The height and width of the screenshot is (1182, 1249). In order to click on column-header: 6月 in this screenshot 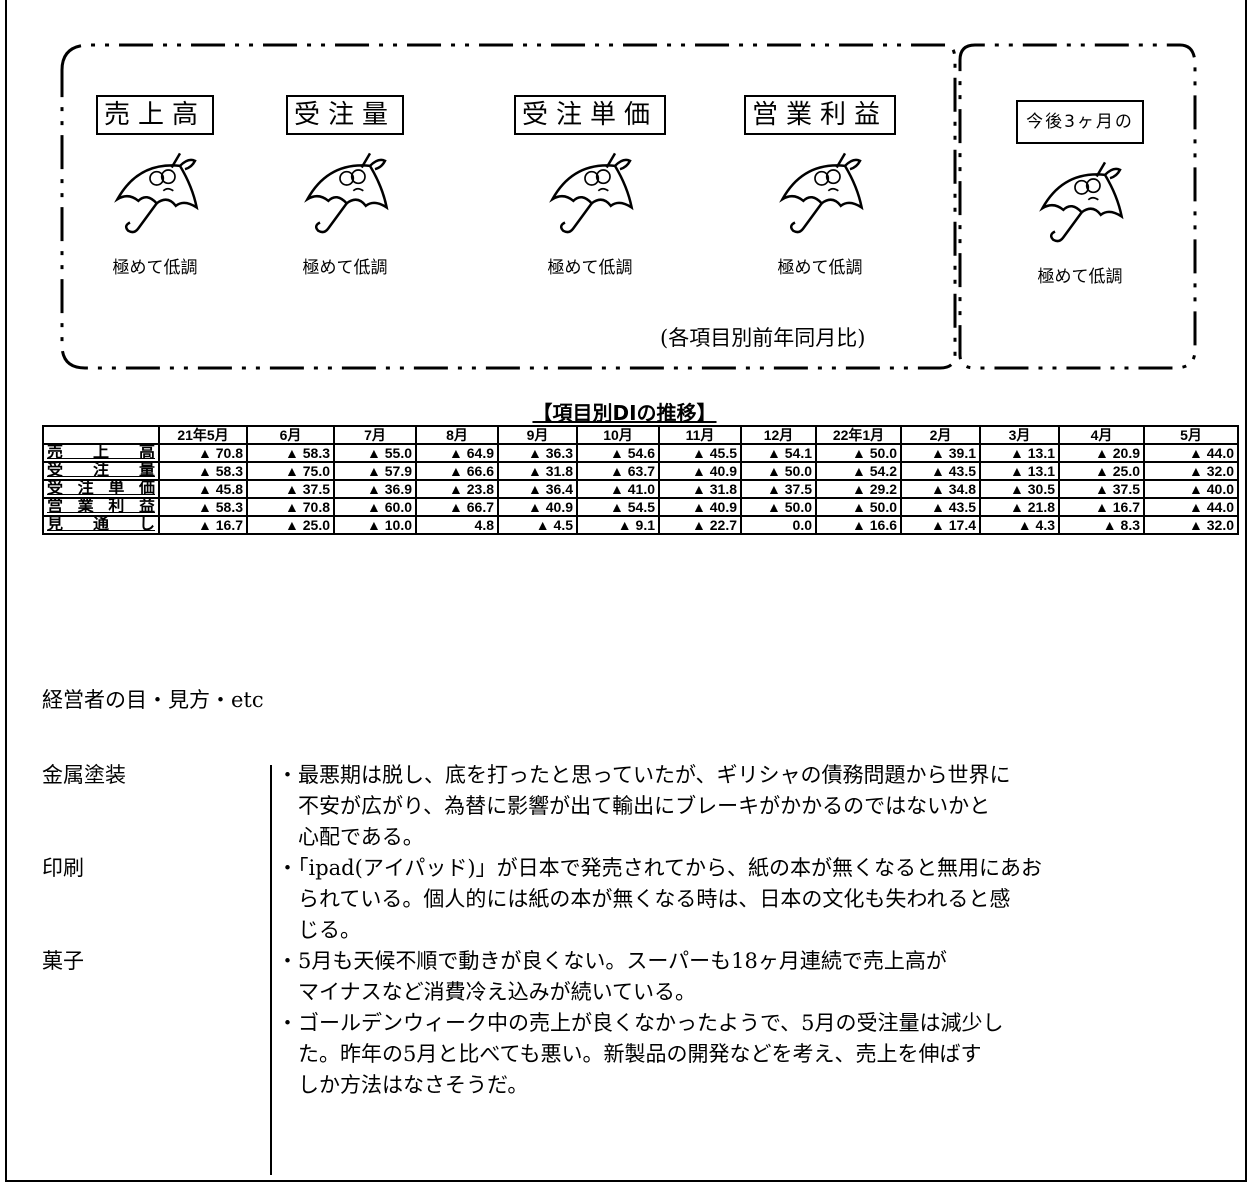, I will do `click(290, 435)`.